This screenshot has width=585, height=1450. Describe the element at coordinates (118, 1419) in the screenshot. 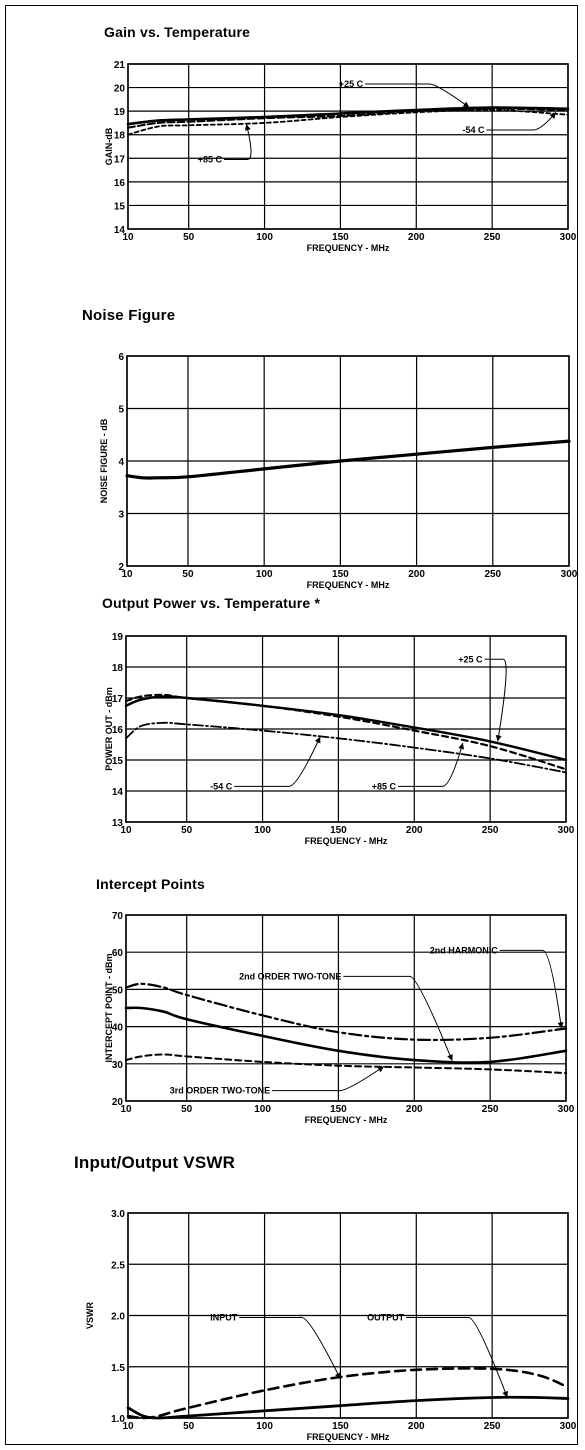

I see `y-tick-label: 1.0` at that location.